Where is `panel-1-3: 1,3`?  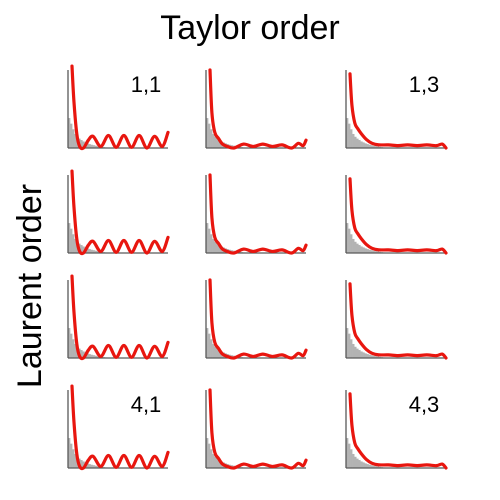
panel-1-3: 1,3 is located at coordinates (396, 110).